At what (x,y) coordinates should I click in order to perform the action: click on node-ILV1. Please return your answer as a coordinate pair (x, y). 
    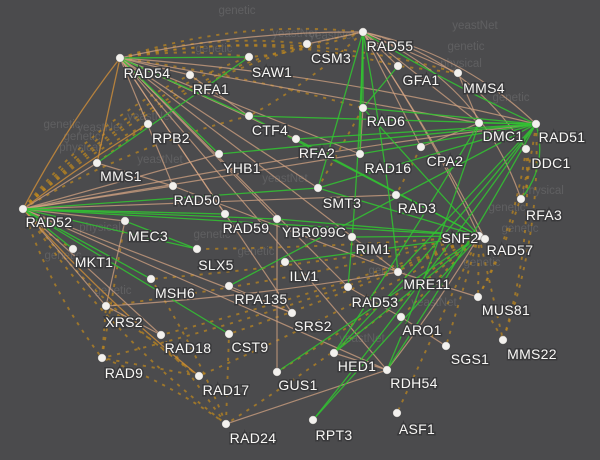
    Looking at the image, I should click on (285, 262).